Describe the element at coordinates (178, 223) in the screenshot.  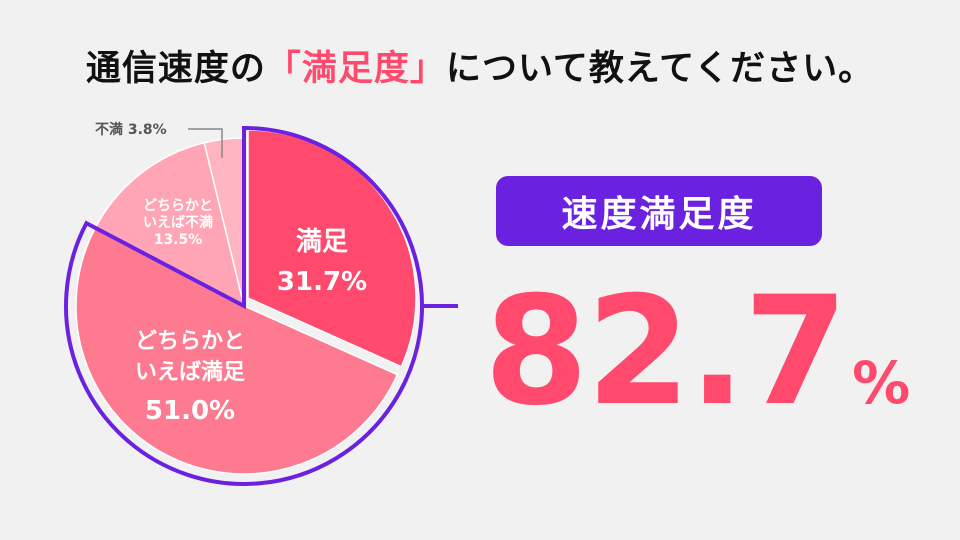
I see `label-somewhat-dissatisfied: どちらかといえば不満 13.5%` at that location.